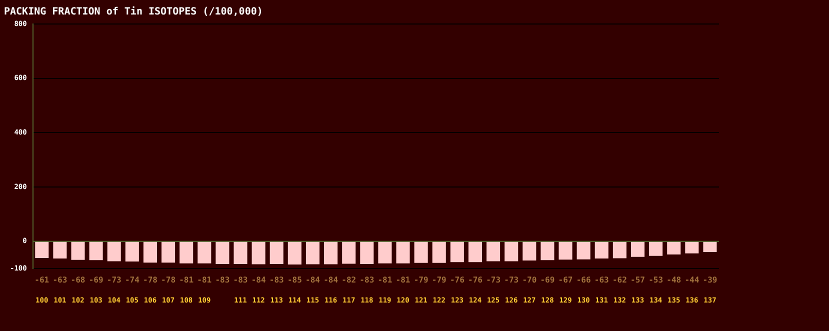 The height and width of the screenshot is (331, 829). What do you see at coordinates (656, 280) in the screenshot?
I see `data-label: -53` at bounding box center [656, 280].